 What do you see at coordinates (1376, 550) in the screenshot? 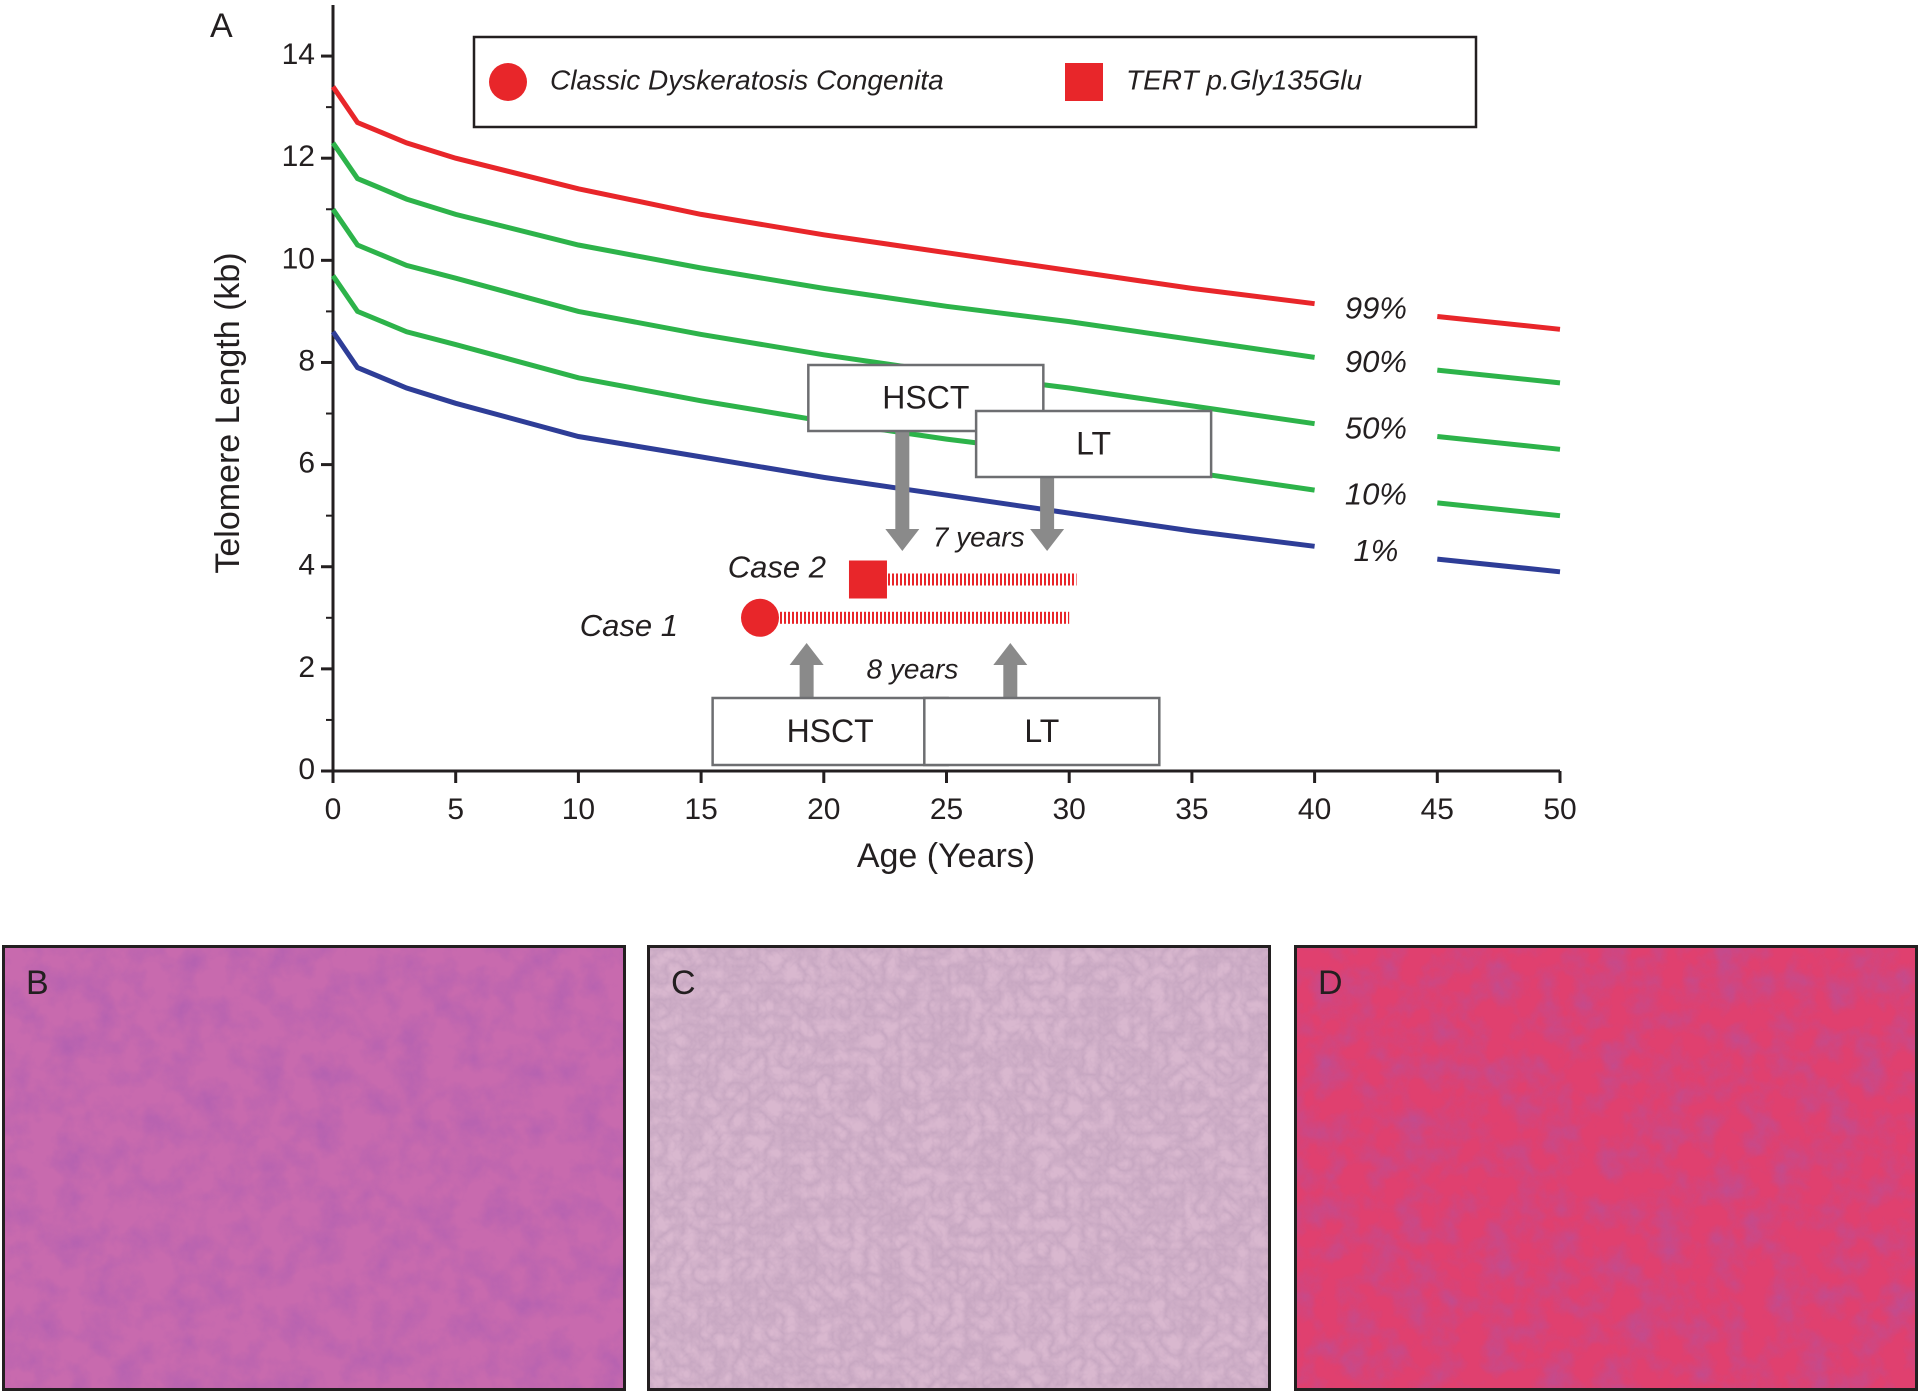
I see `percentile-label: 1%` at bounding box center [1376, 550].